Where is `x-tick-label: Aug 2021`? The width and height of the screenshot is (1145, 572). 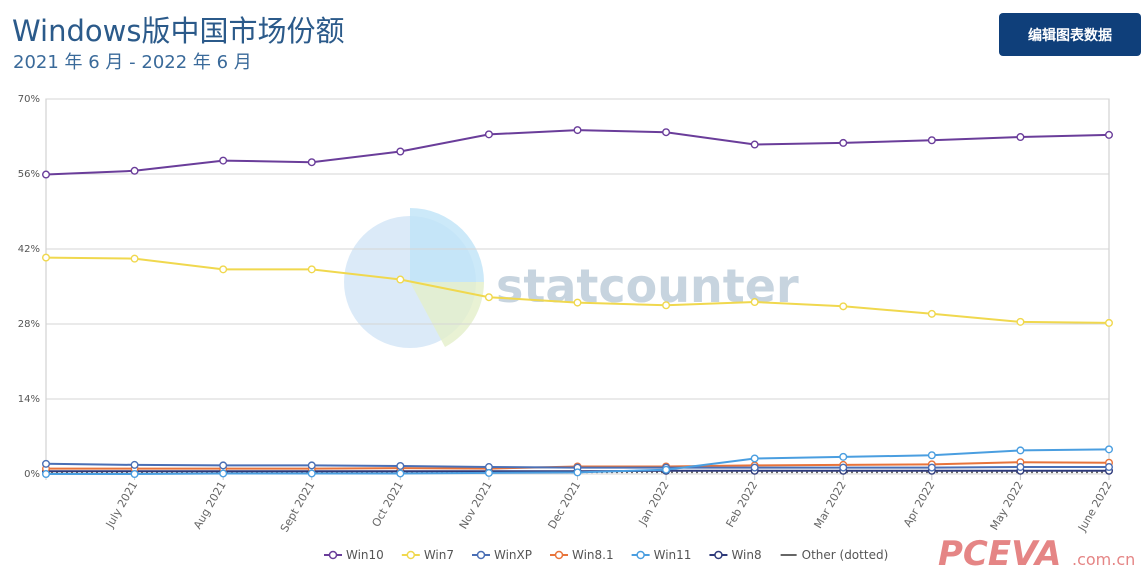
x-tick-label: Aug 2021 is located at coordinates (210, 505).